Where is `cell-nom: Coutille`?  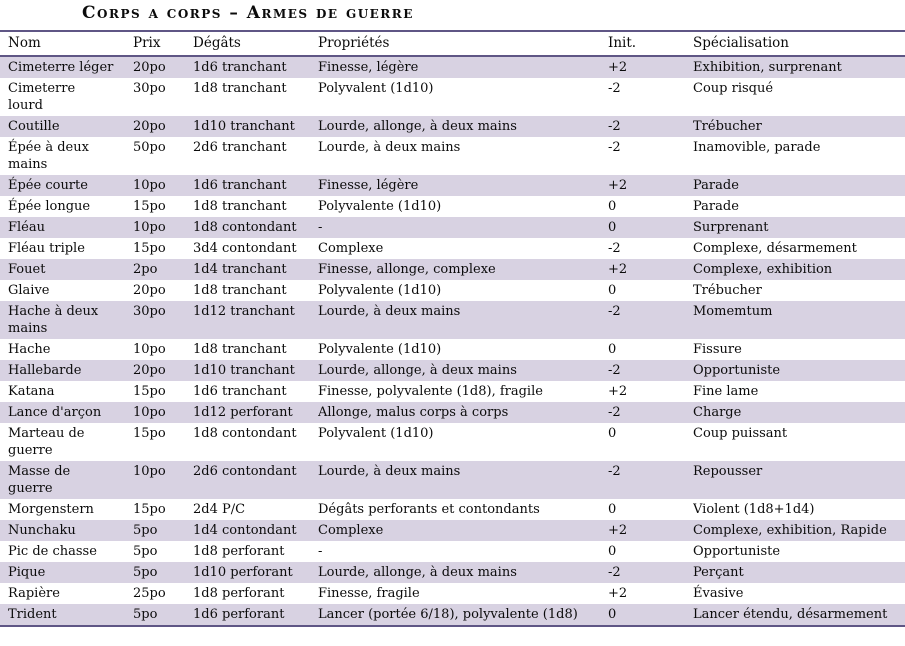 cell-nom: Coutille is located at coordinates (34, 126).